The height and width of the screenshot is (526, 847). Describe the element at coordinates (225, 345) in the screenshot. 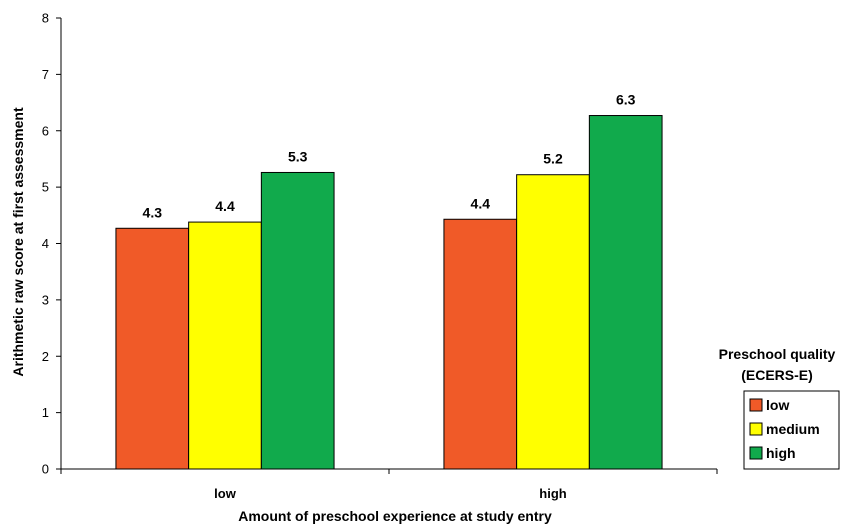

I see `bar-medium-low` at that location.